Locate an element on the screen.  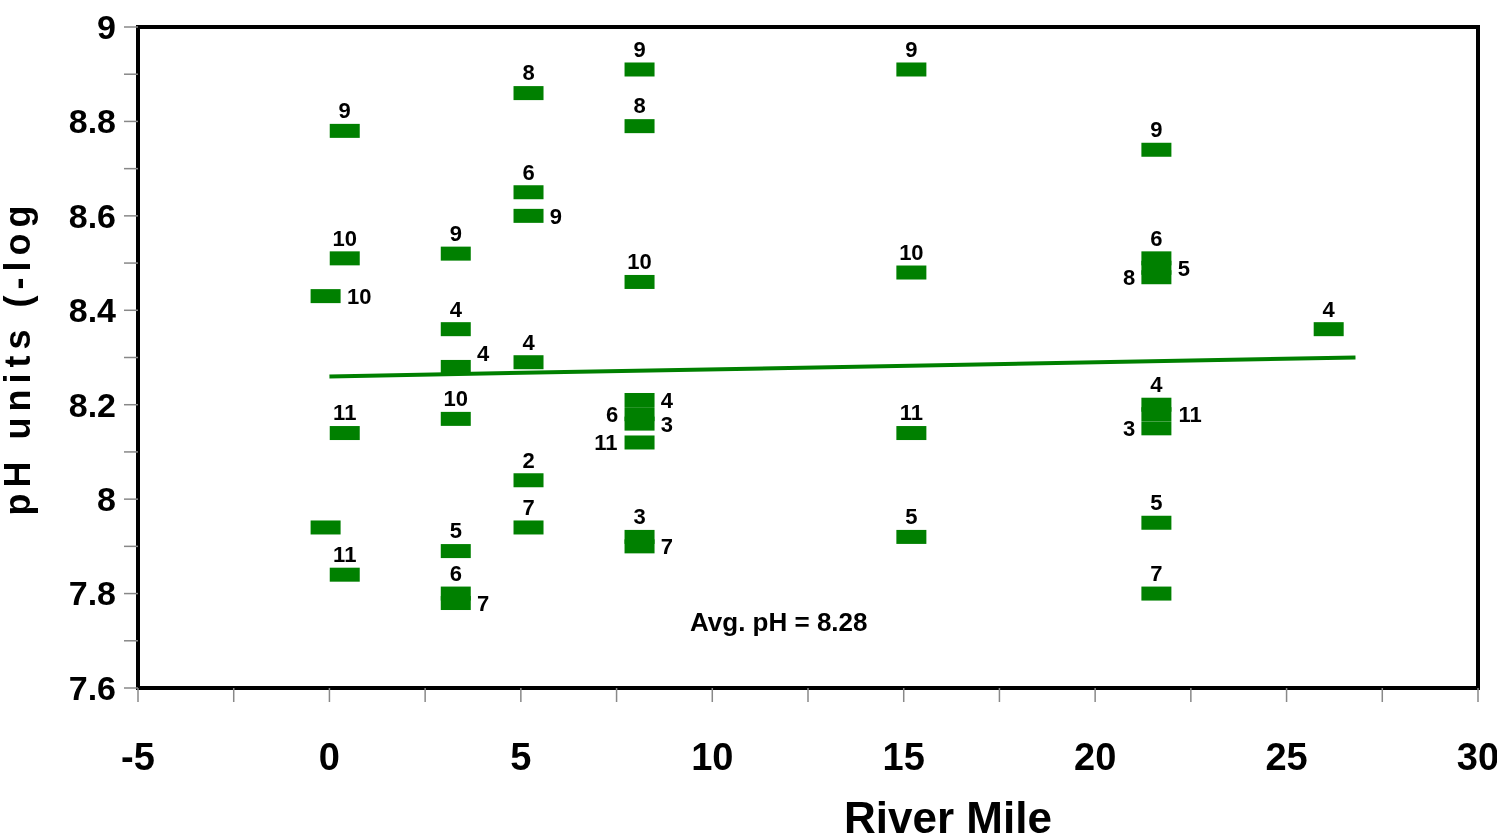
y-tick-label: 8 is located at coordinates (106, 499).